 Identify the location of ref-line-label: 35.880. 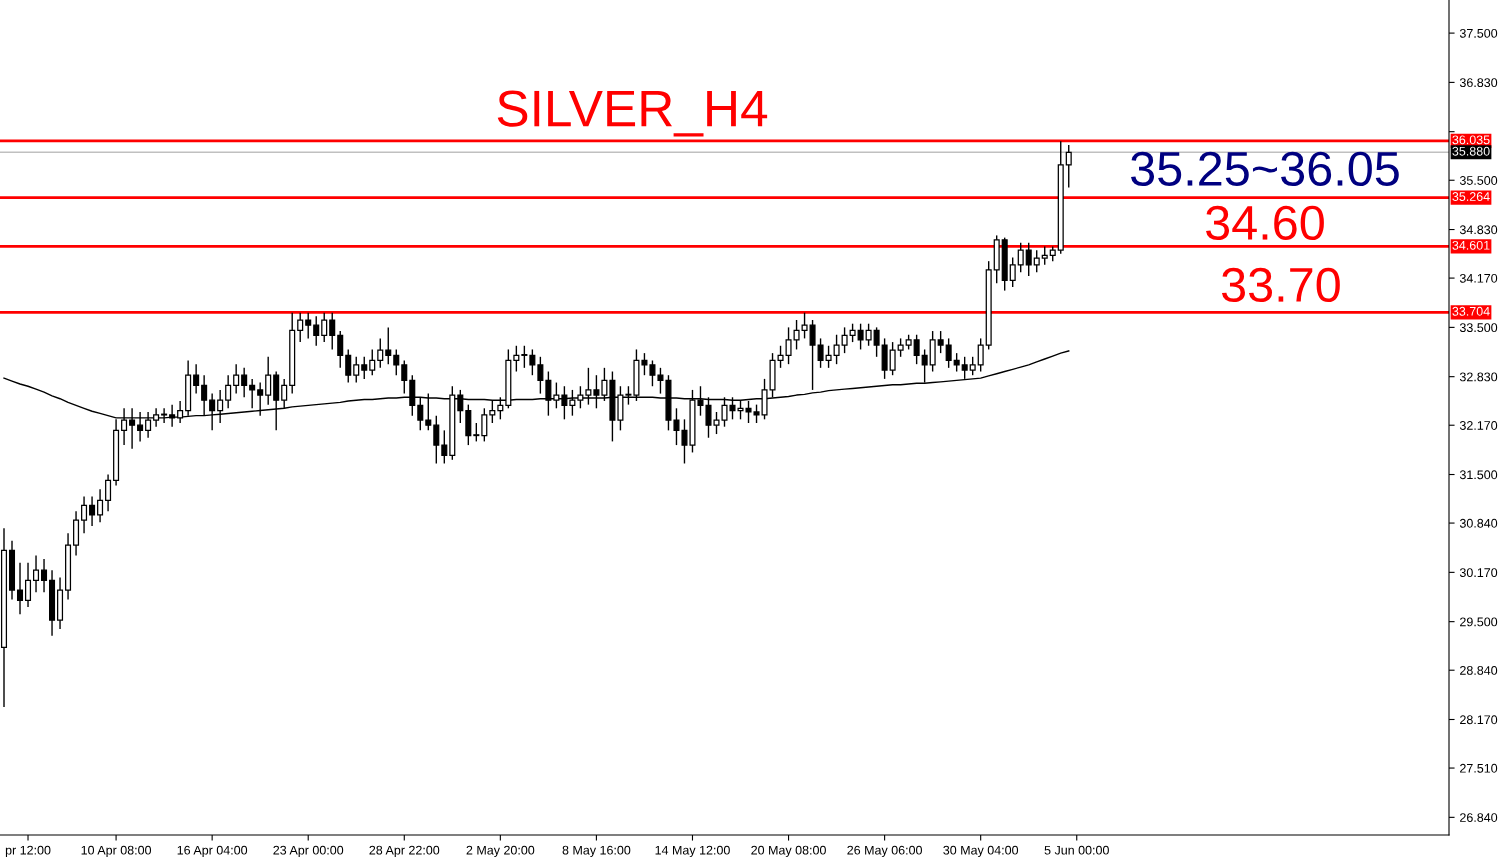
(1471, 151).